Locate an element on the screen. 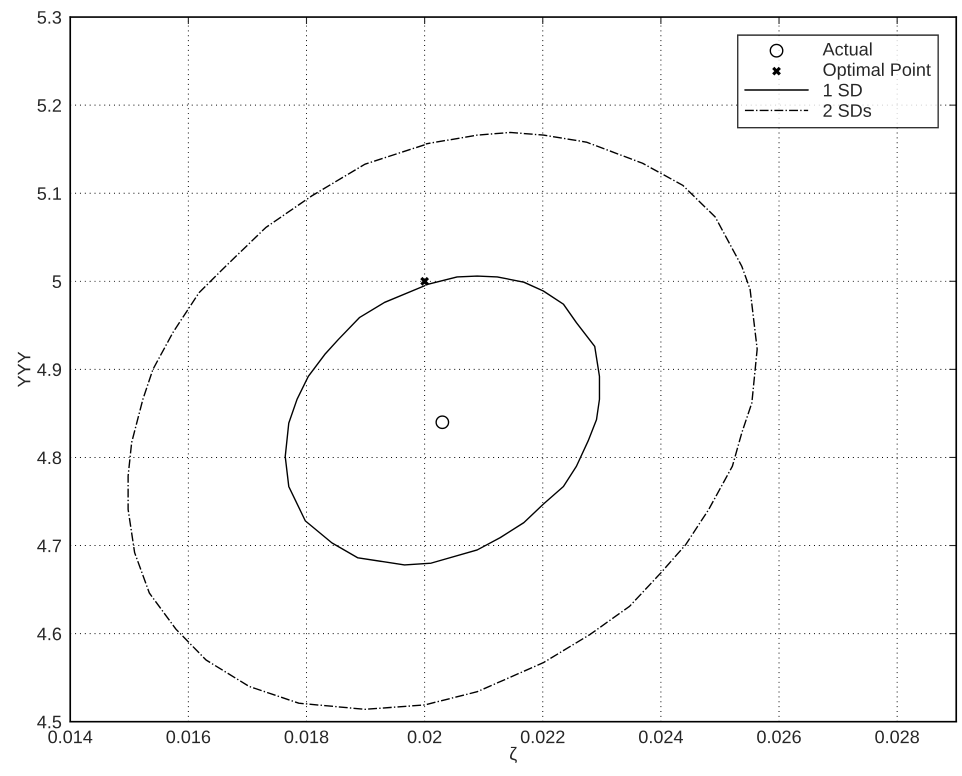 The width and height of the screenshot is (962, 776). y-axis-title: YYY is located at coordinates (24, 370).